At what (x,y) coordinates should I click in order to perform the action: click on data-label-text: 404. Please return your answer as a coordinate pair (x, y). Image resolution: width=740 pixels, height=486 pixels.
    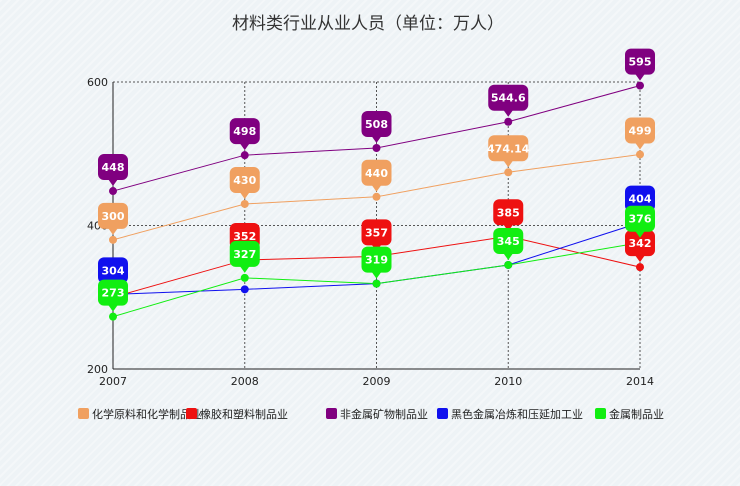
    Looking at the image, I should click on (640, 199).